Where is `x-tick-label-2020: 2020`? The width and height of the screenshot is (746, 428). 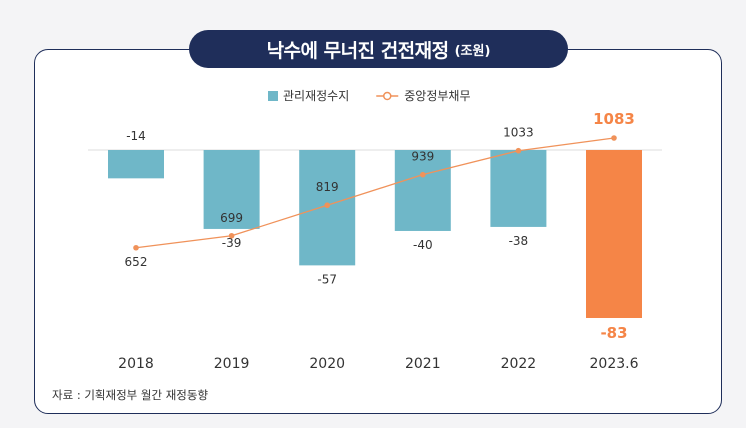
x-tick-label-2020: 2020 is located at coordinates (327, 364).